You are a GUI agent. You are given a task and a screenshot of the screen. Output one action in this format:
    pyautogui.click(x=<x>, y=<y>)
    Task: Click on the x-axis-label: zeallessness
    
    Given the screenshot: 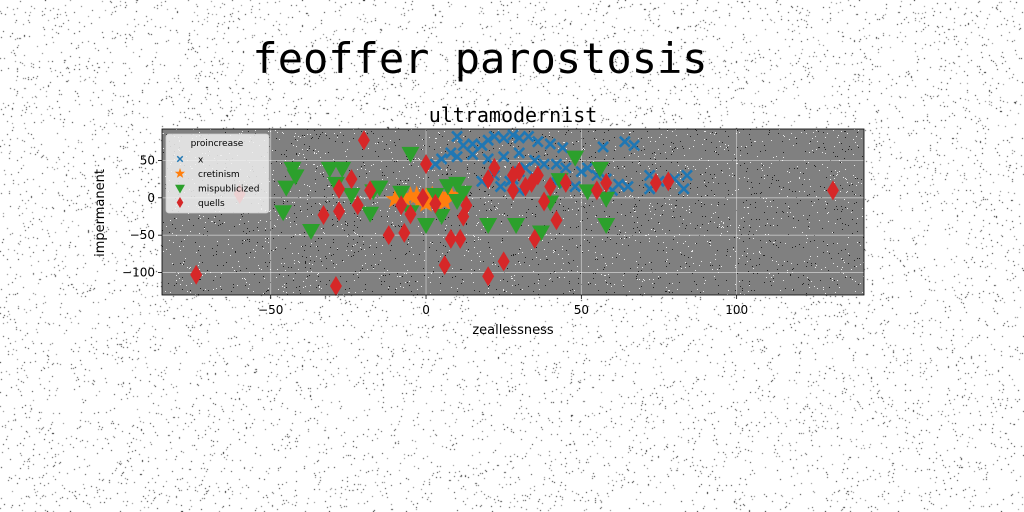 What is the action you would take?
    pyautogui.click(x=513, y=330)
    